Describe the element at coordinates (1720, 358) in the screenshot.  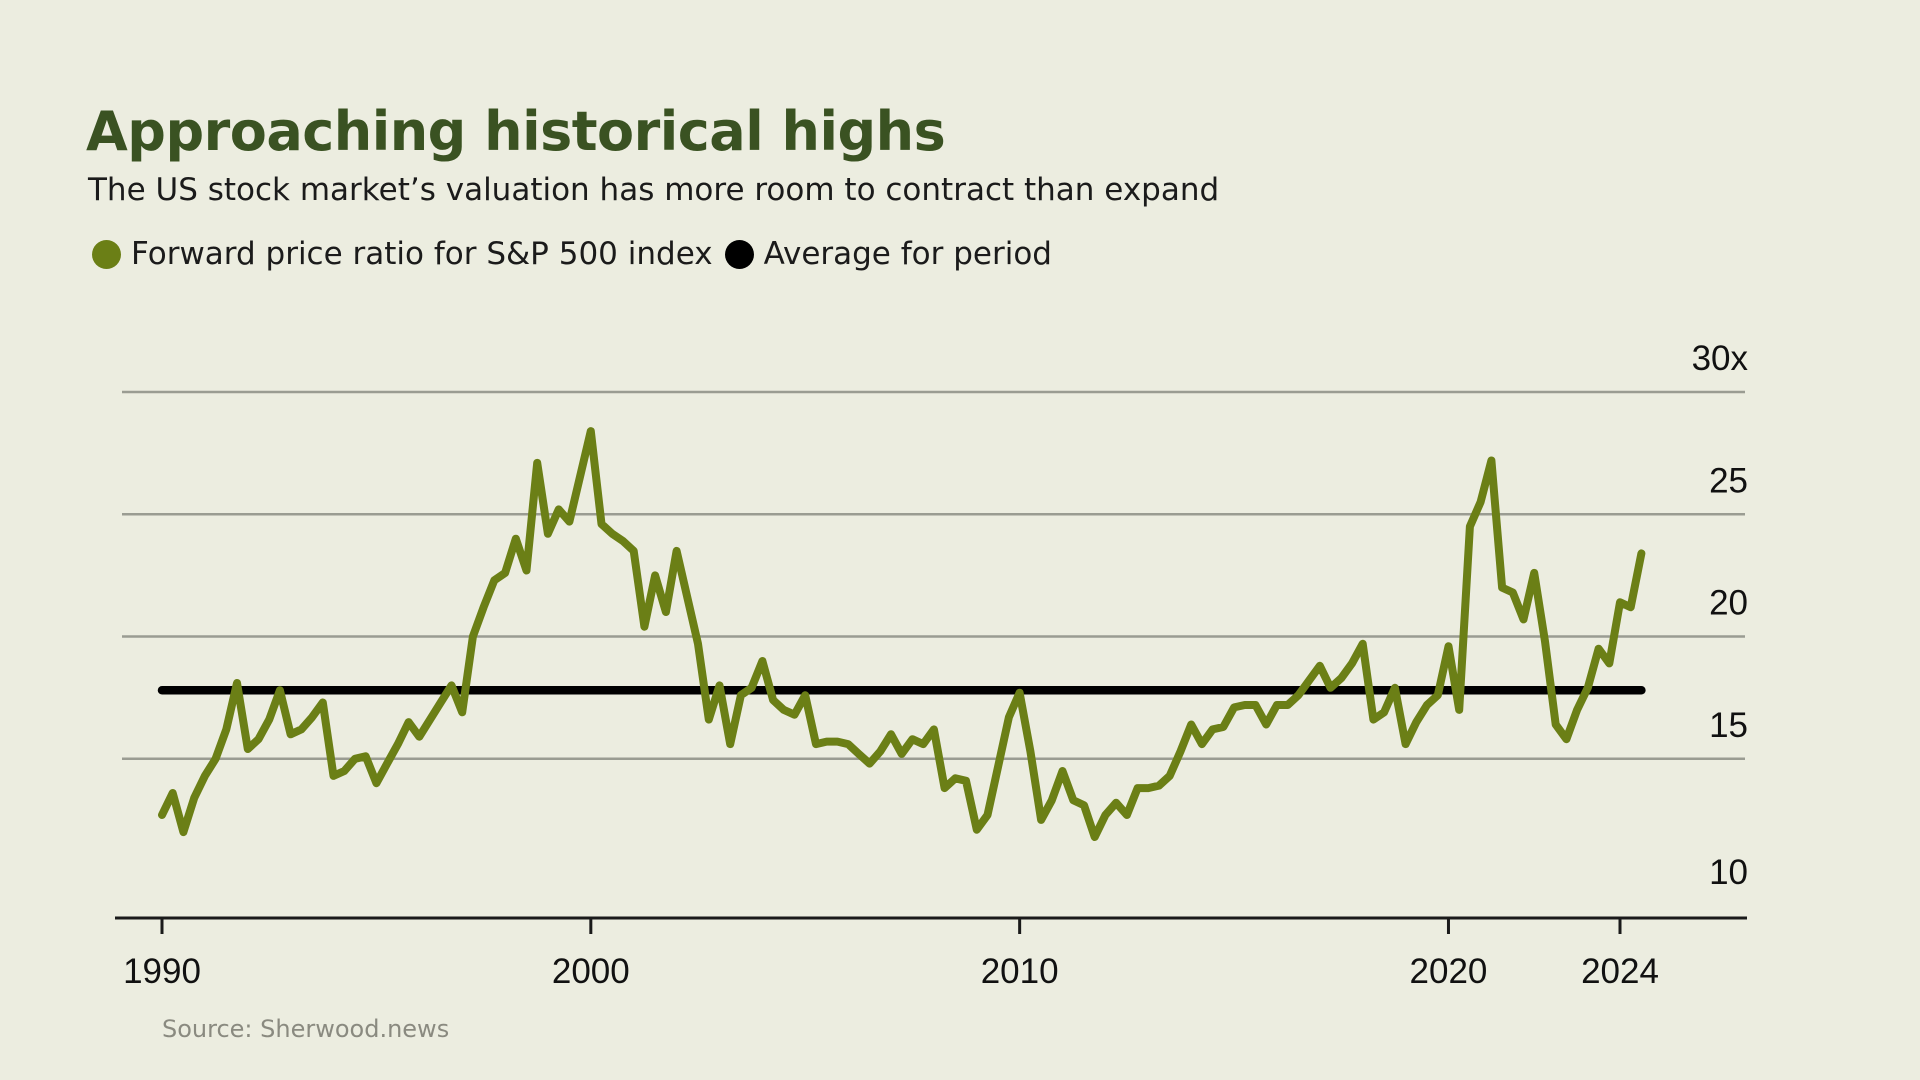
I see `y-tick-label-30: 30x` at that location.